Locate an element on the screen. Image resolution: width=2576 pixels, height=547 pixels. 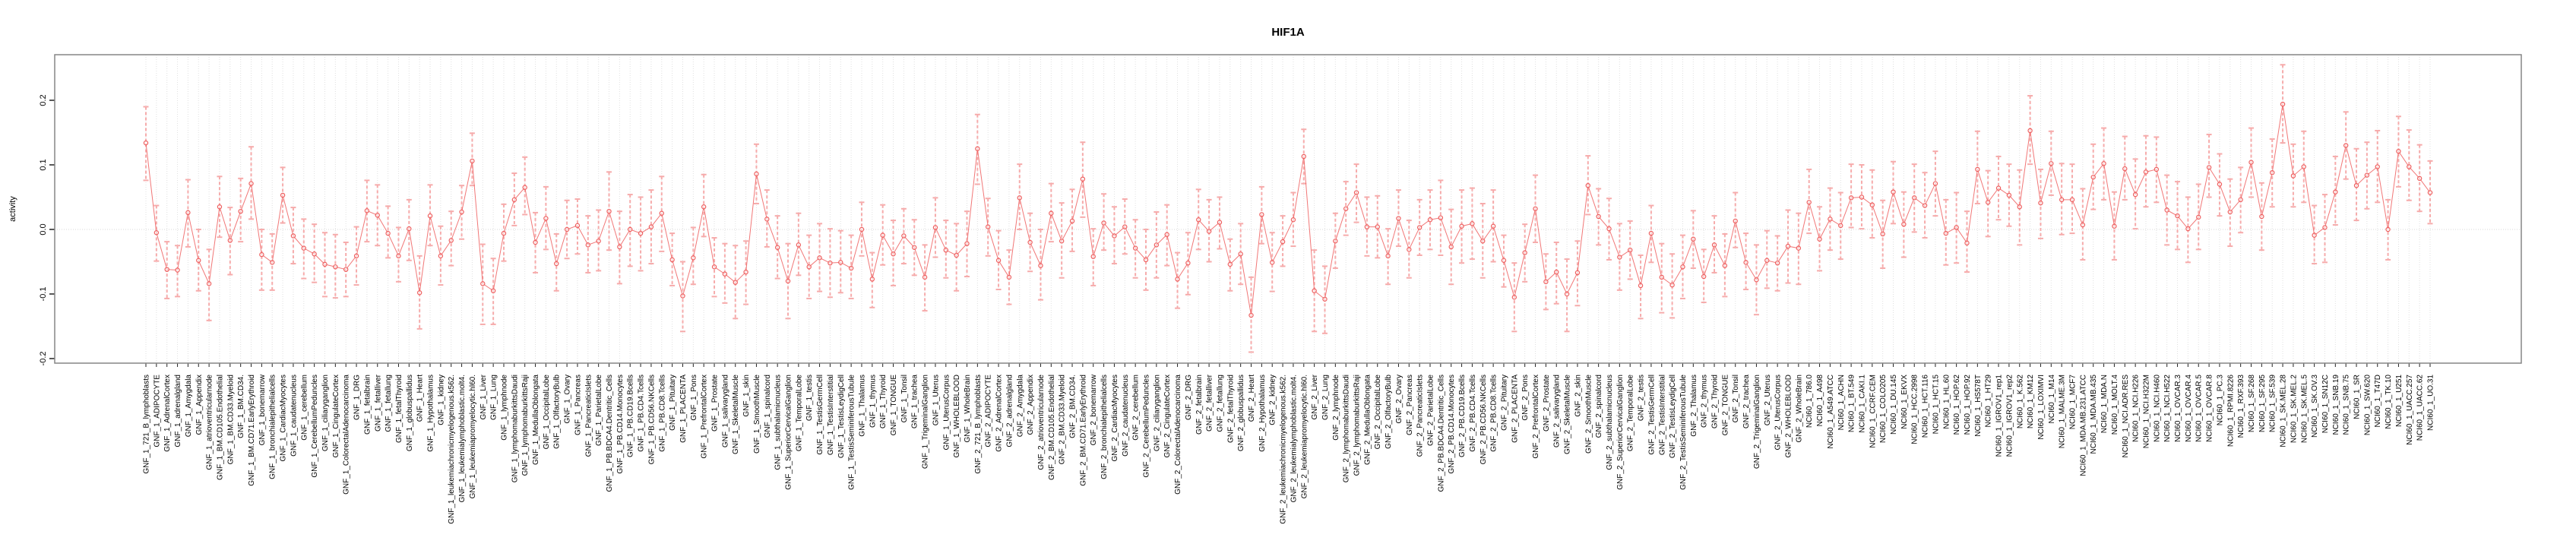
chart-title: HIF1A is located at coordinates (1288, 32).